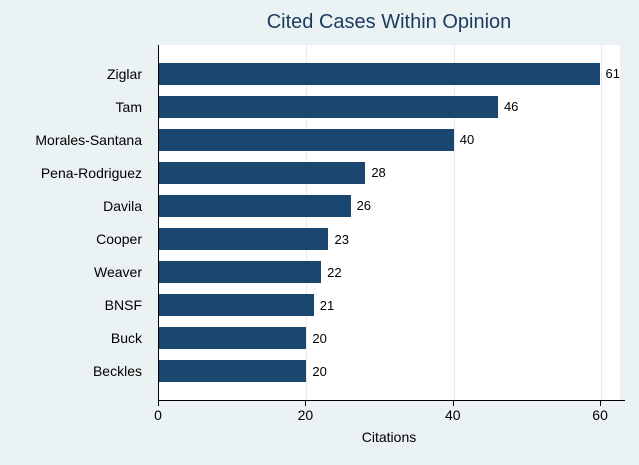 This screenshot has width=639, height=465. I want to click on bar-row: 46, so click(389, 106).